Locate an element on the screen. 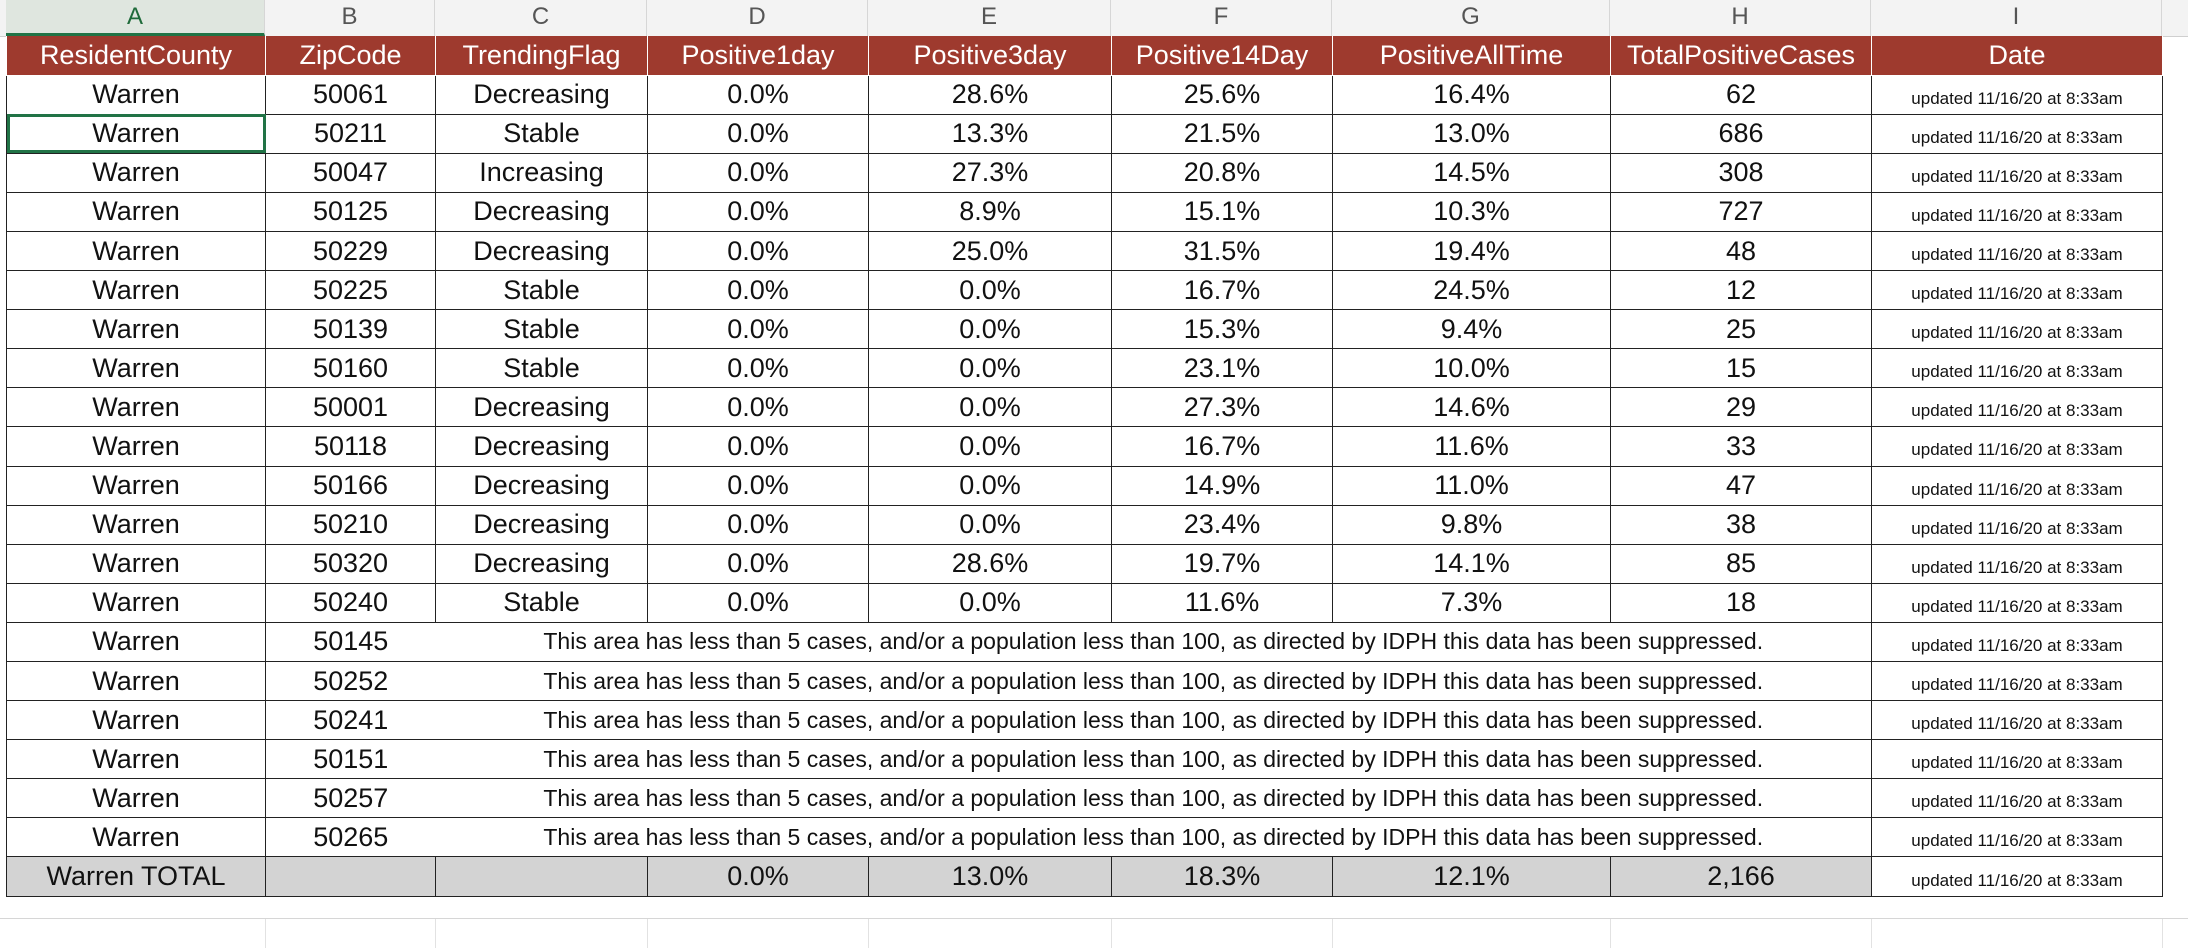 This screenshot has width=2188, height=948. cell-total-positive-cases: 29 is located at coordinates (1741, 407).